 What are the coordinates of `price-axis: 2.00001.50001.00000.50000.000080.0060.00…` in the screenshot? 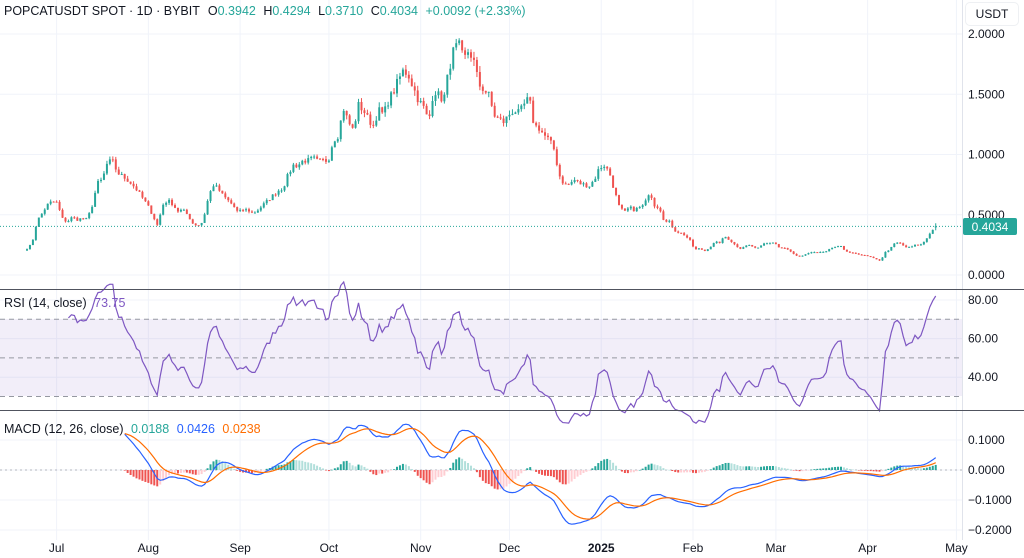 It's located at (990, 282).